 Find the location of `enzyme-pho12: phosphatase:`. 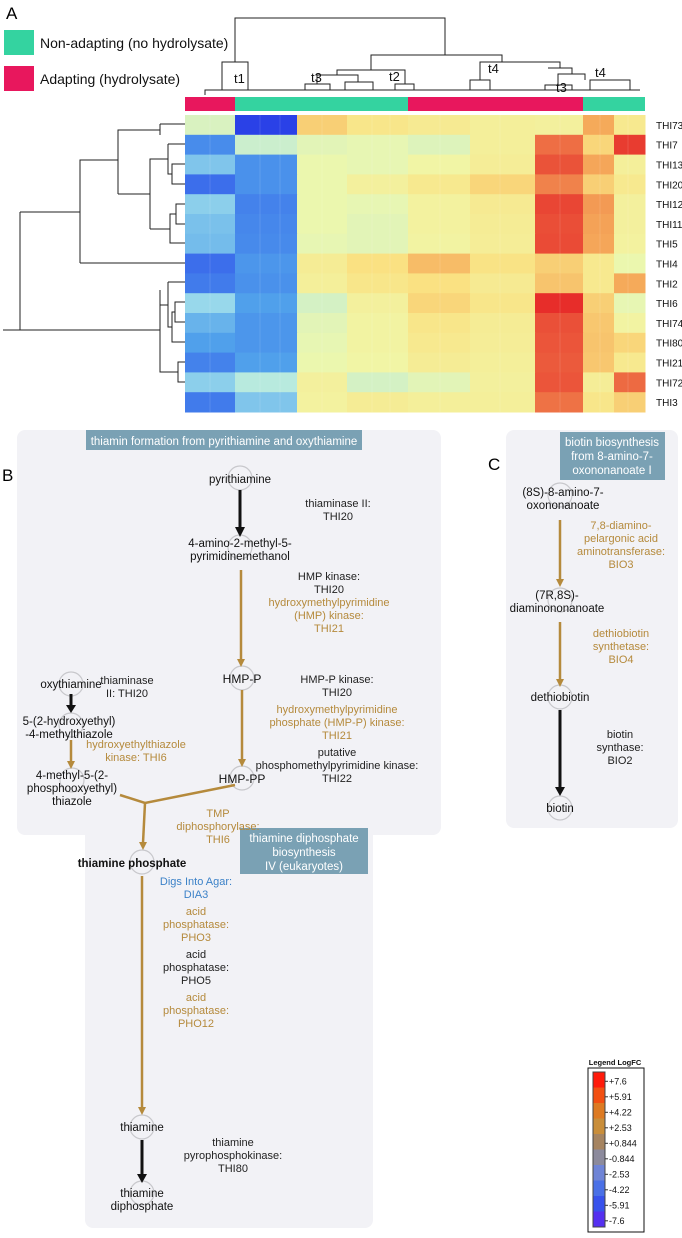

enzyme-pho12: phosphatase: is located at coordinates (196, 1011).